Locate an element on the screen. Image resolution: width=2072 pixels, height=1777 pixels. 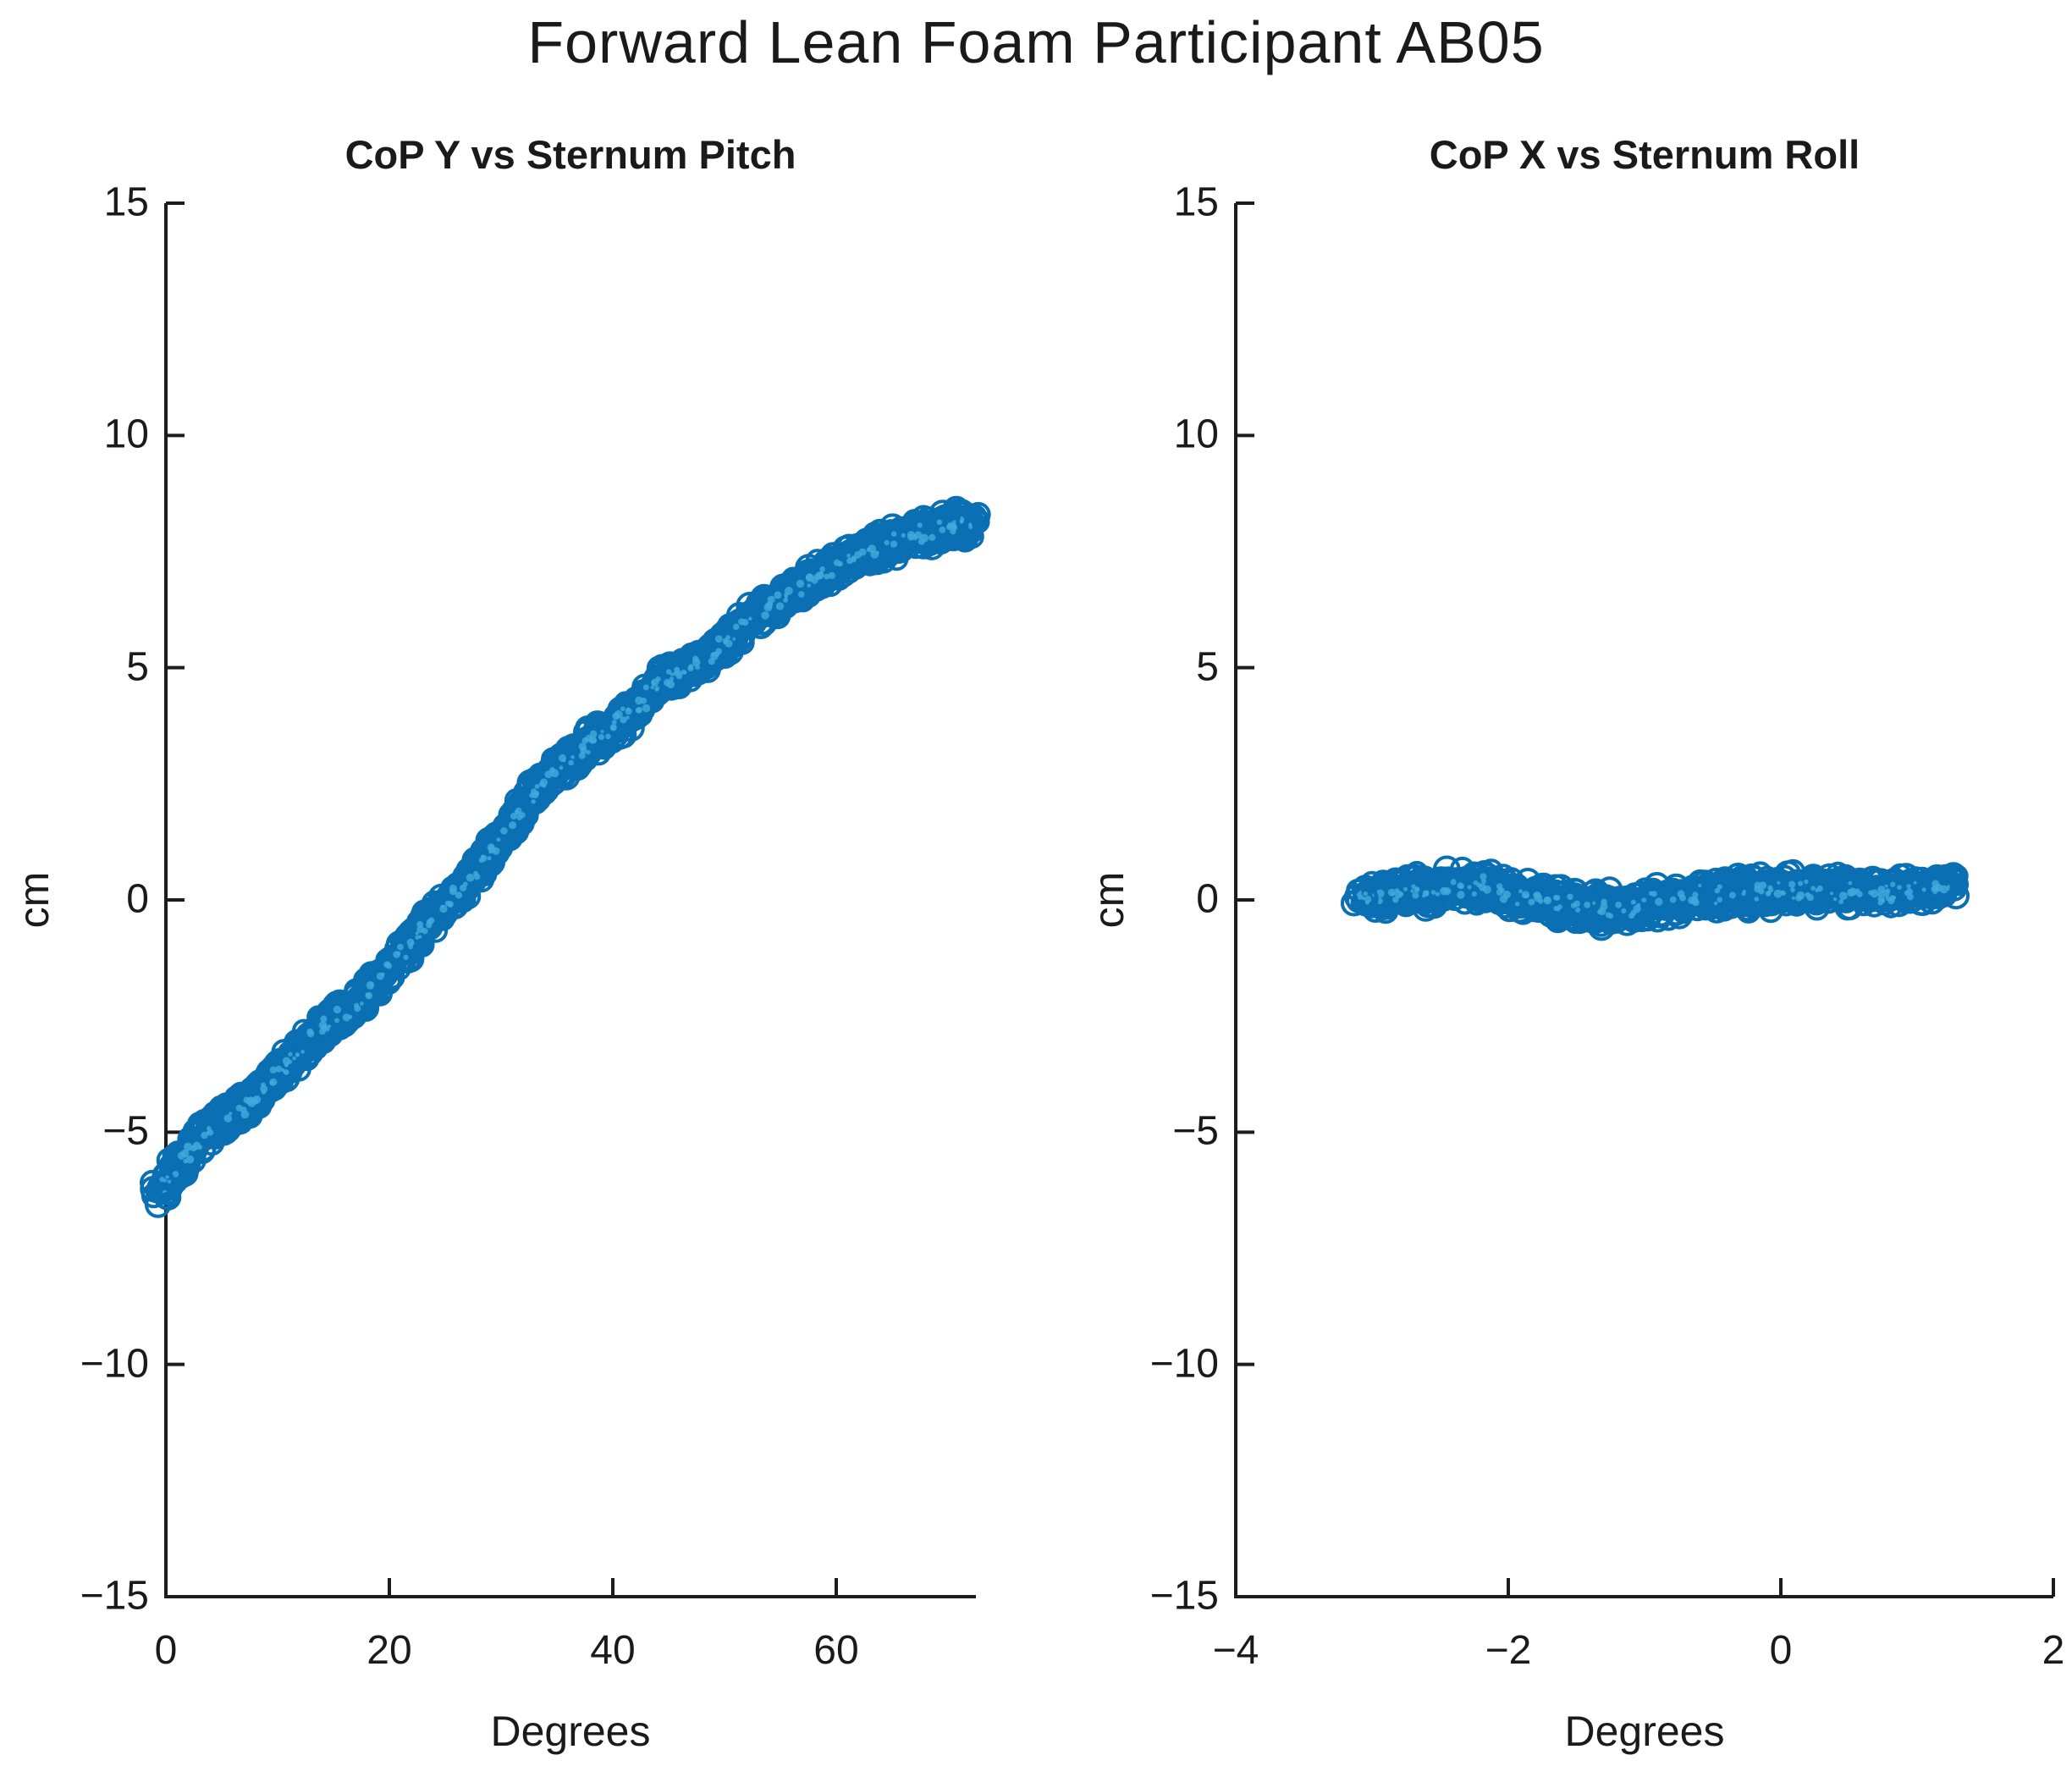
scatter-markers is located at coordinates (1655, 898).